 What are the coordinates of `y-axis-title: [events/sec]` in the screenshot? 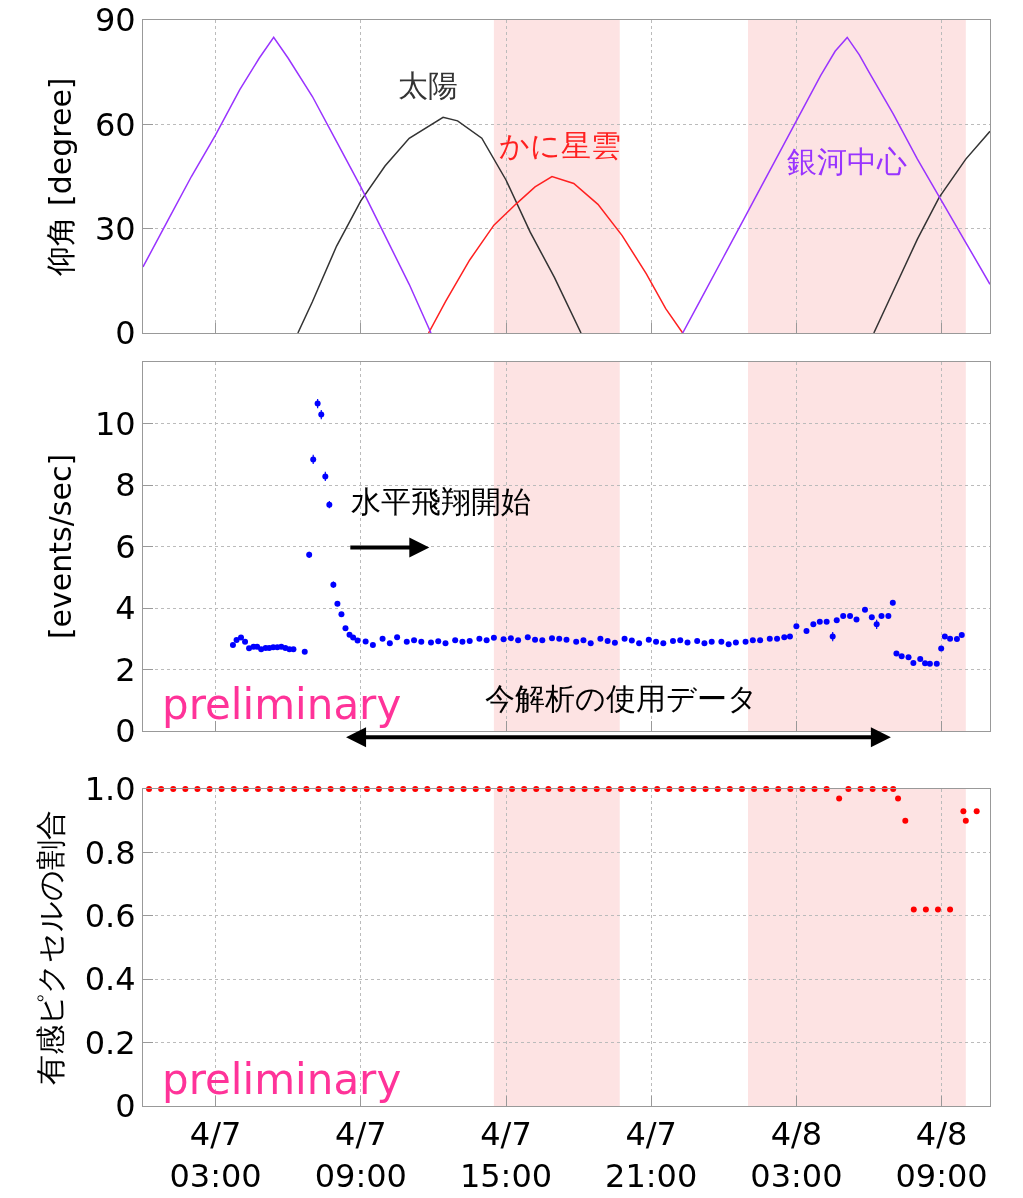 It's located at (60, 546).